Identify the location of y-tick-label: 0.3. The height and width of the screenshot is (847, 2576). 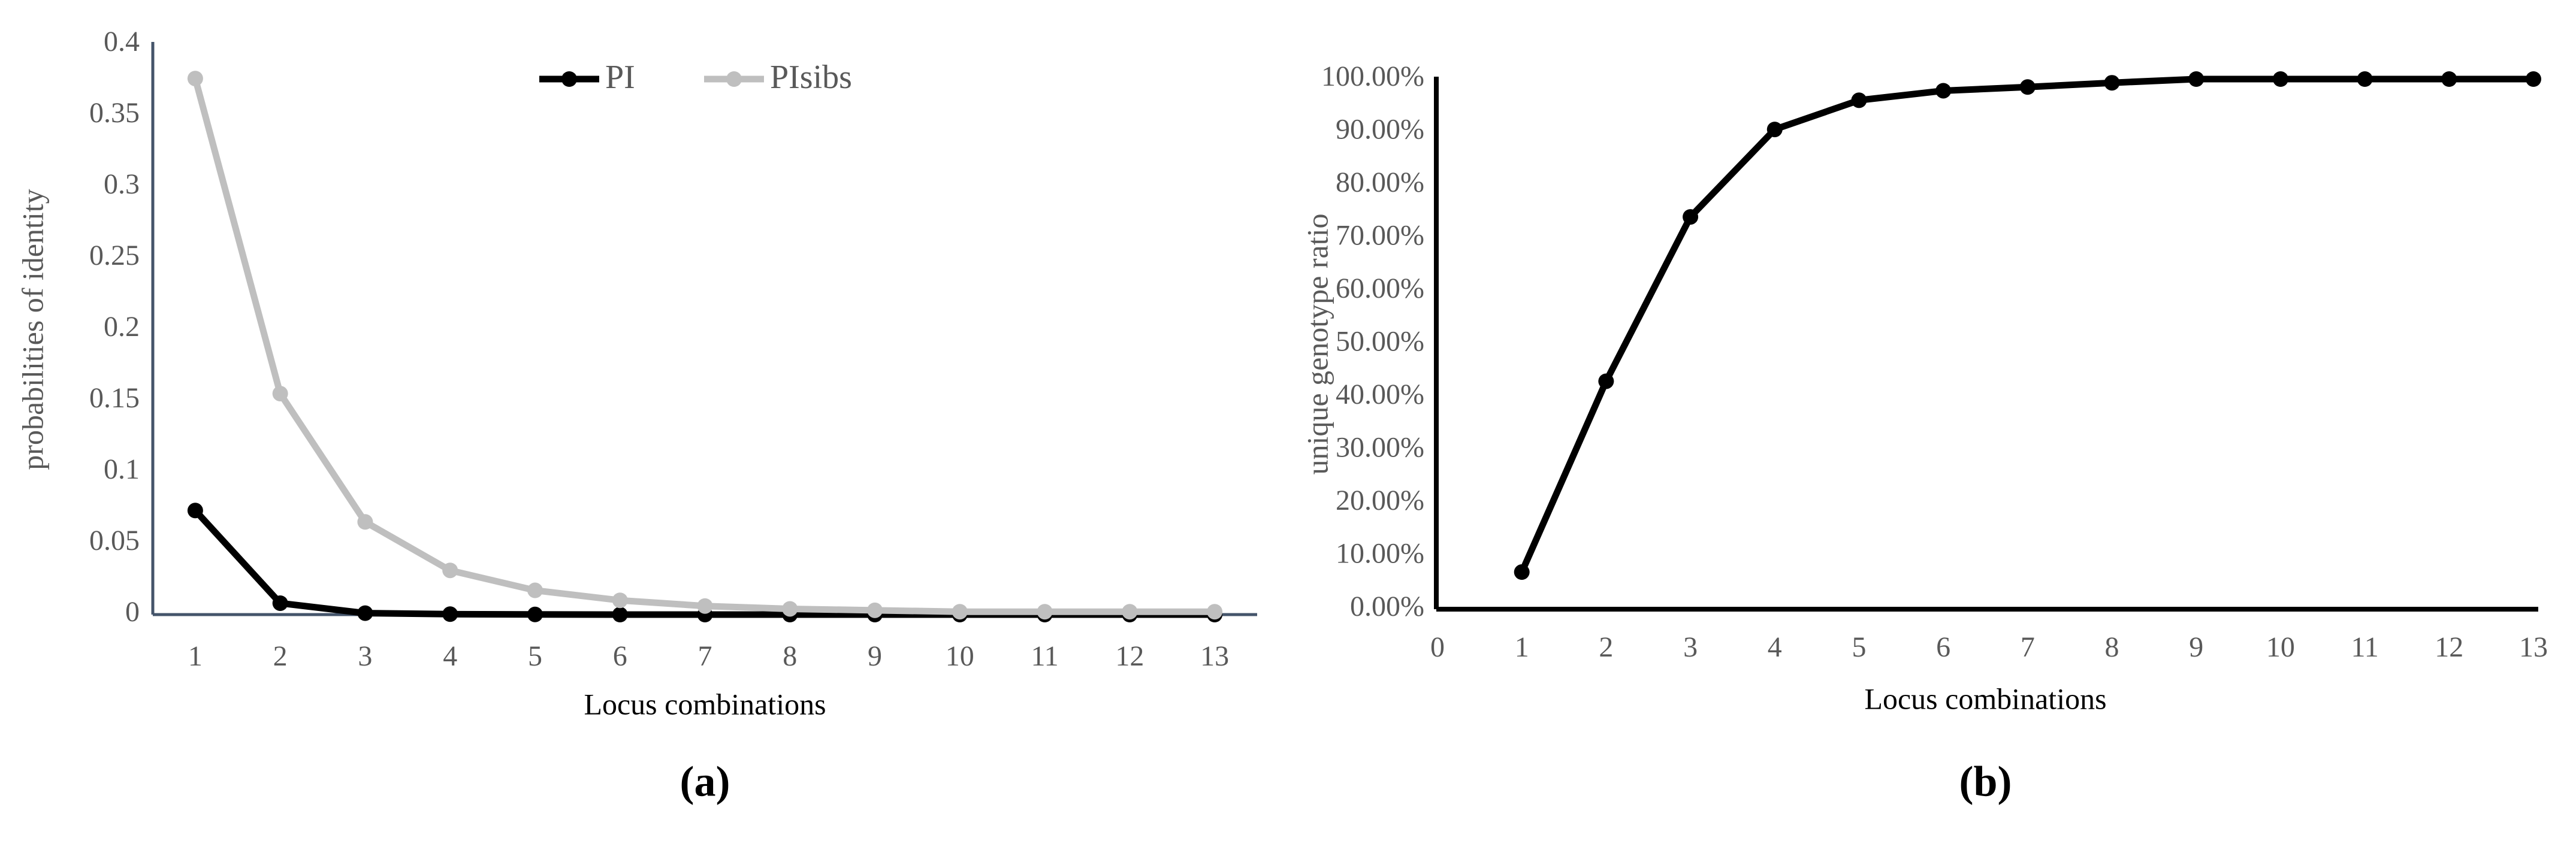
(122, 184).